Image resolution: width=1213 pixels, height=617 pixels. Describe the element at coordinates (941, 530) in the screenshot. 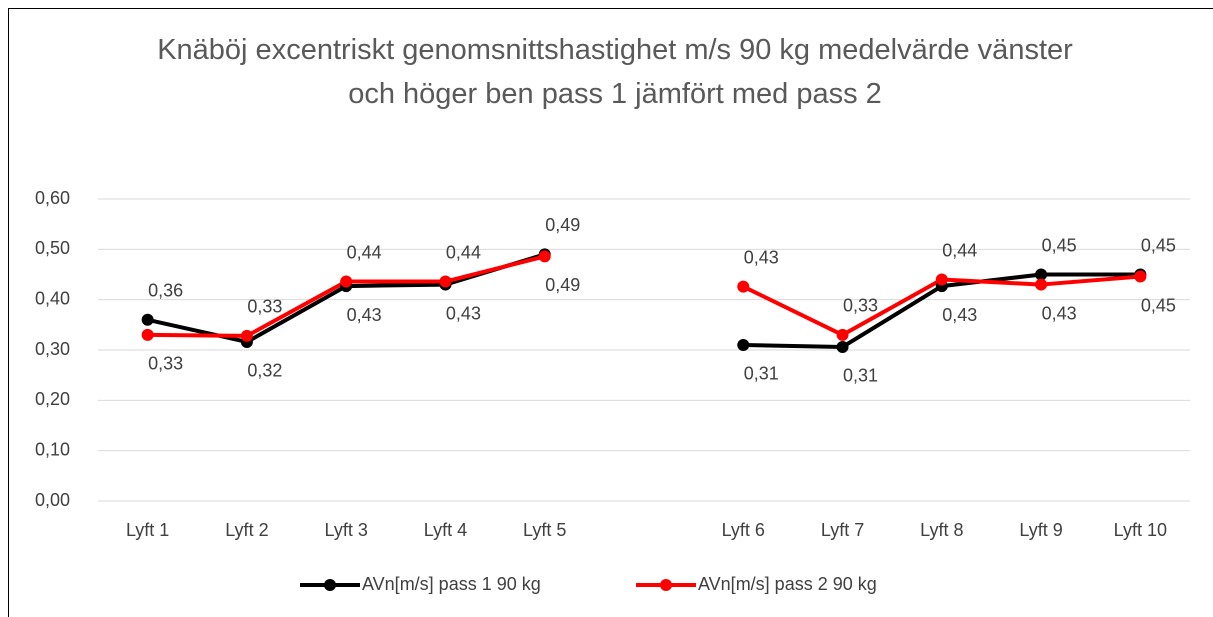

I see `x-tick-label: Lyft 8` at that location.